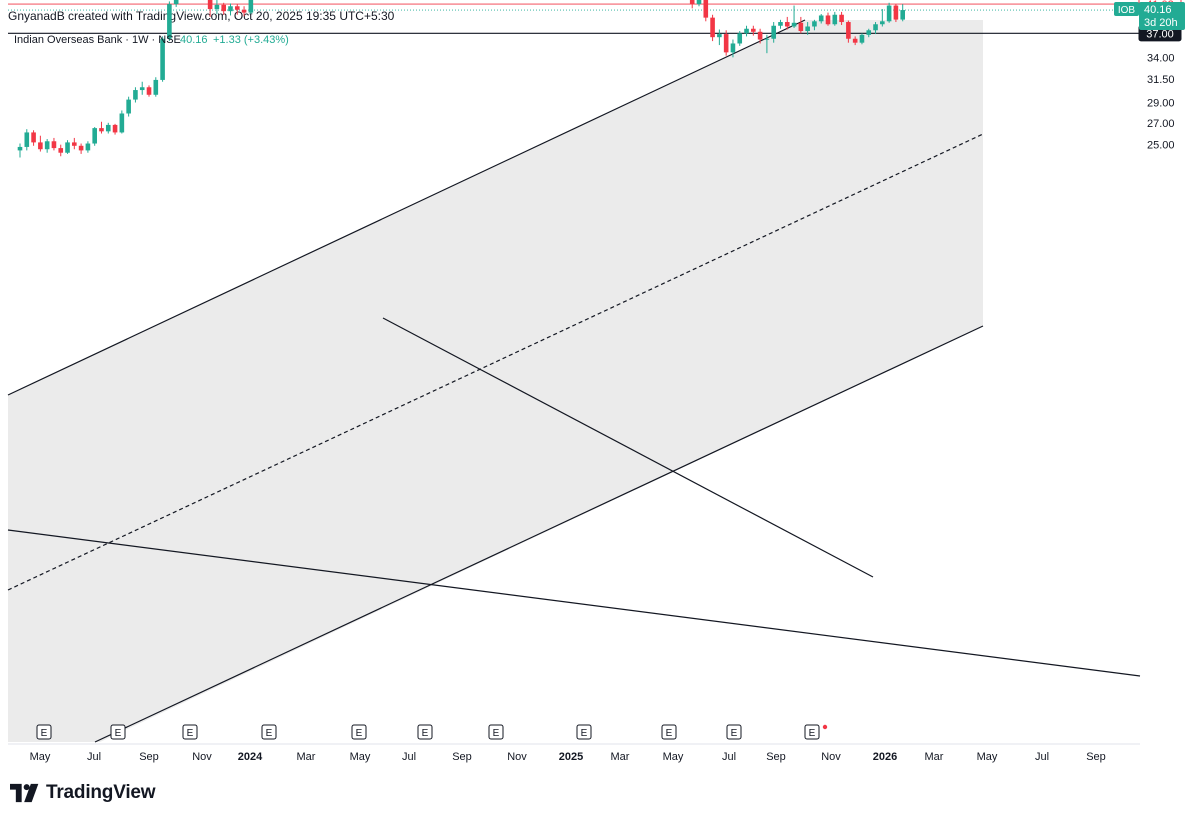  Describe the element at coordinates (825, 727) in the screenshot. I see `upcoming-earnings-dot` at that location.